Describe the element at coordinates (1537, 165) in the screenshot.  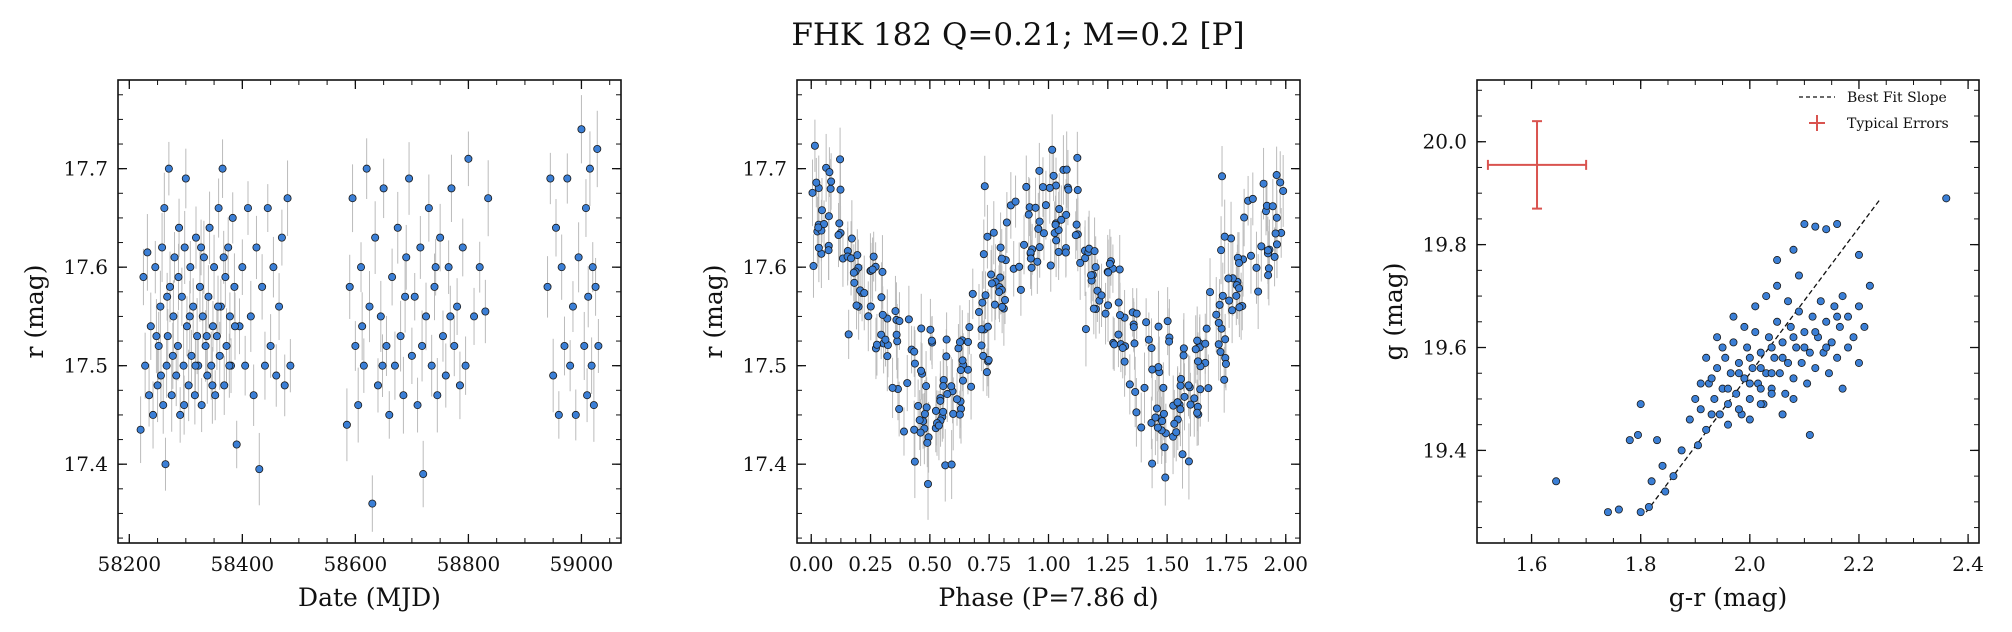
I see `typical-error-bar` at that location.